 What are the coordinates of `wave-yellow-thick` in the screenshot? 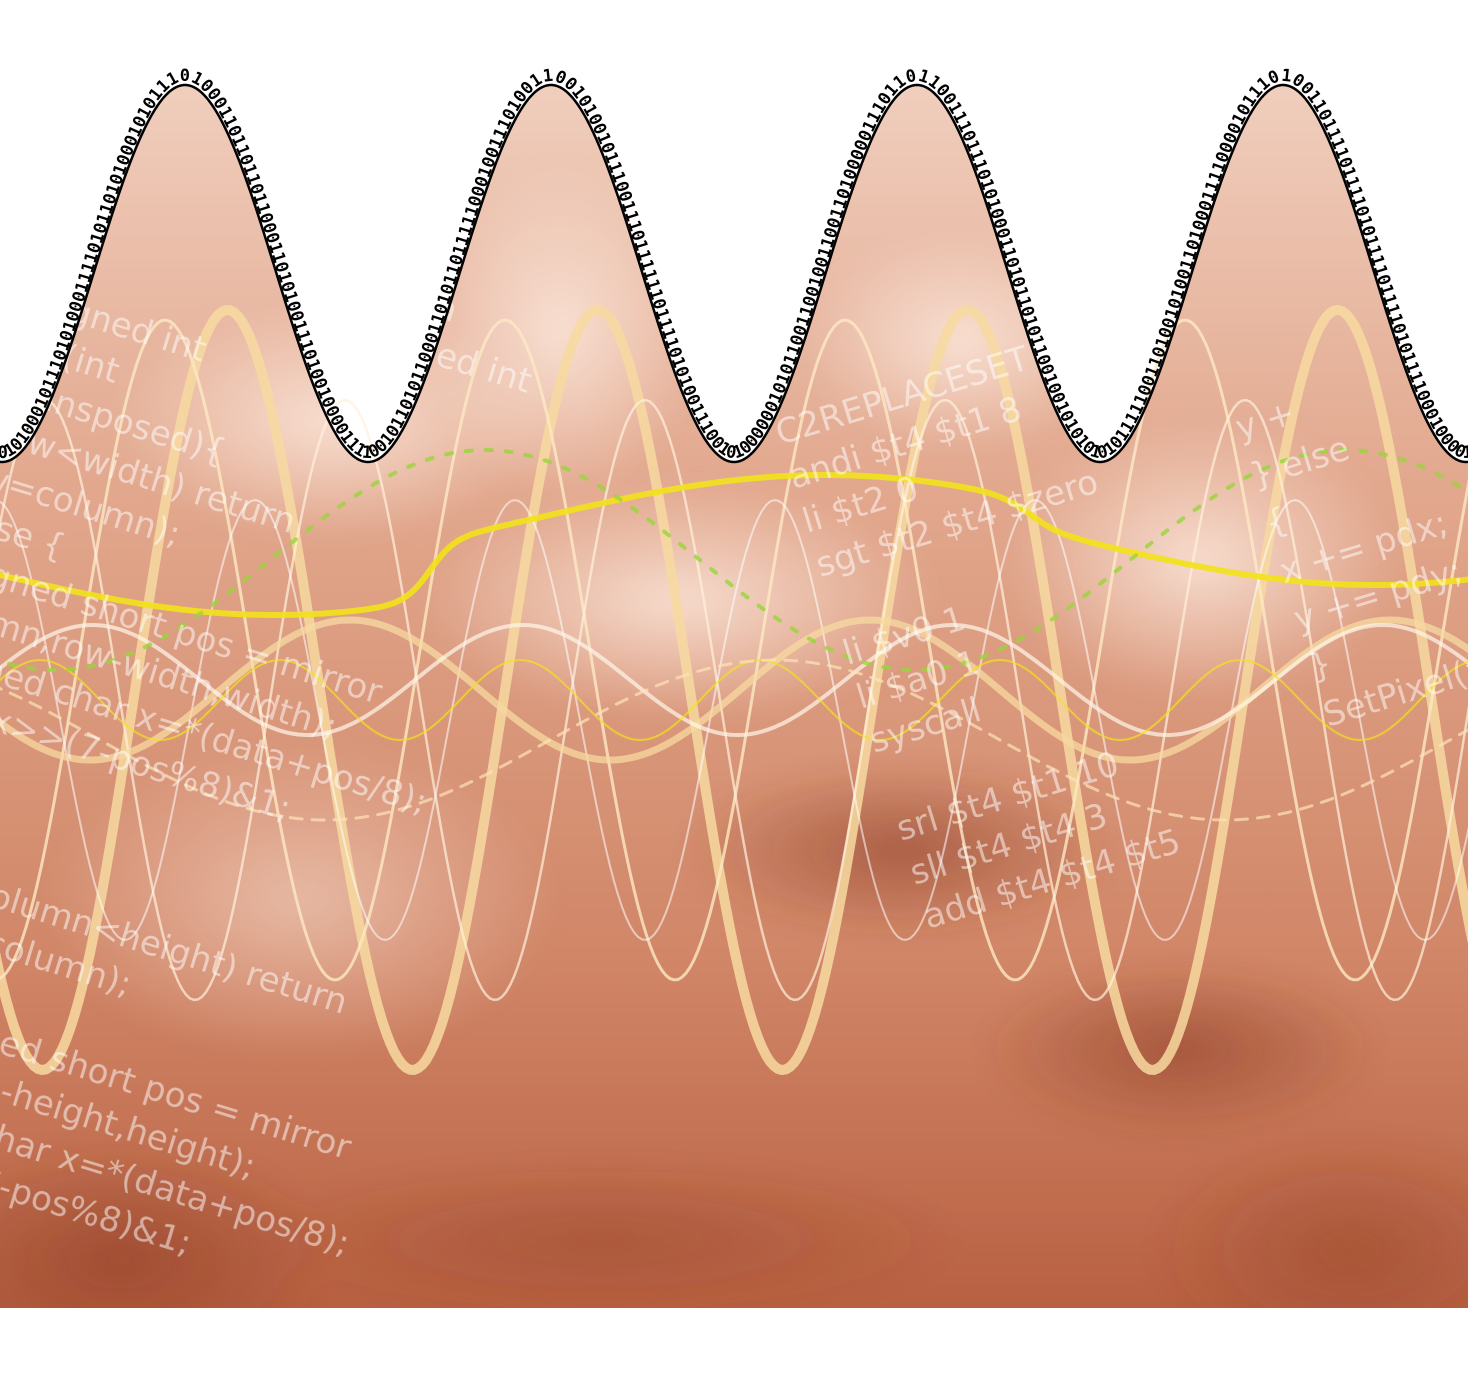 It's located at (734, 545).